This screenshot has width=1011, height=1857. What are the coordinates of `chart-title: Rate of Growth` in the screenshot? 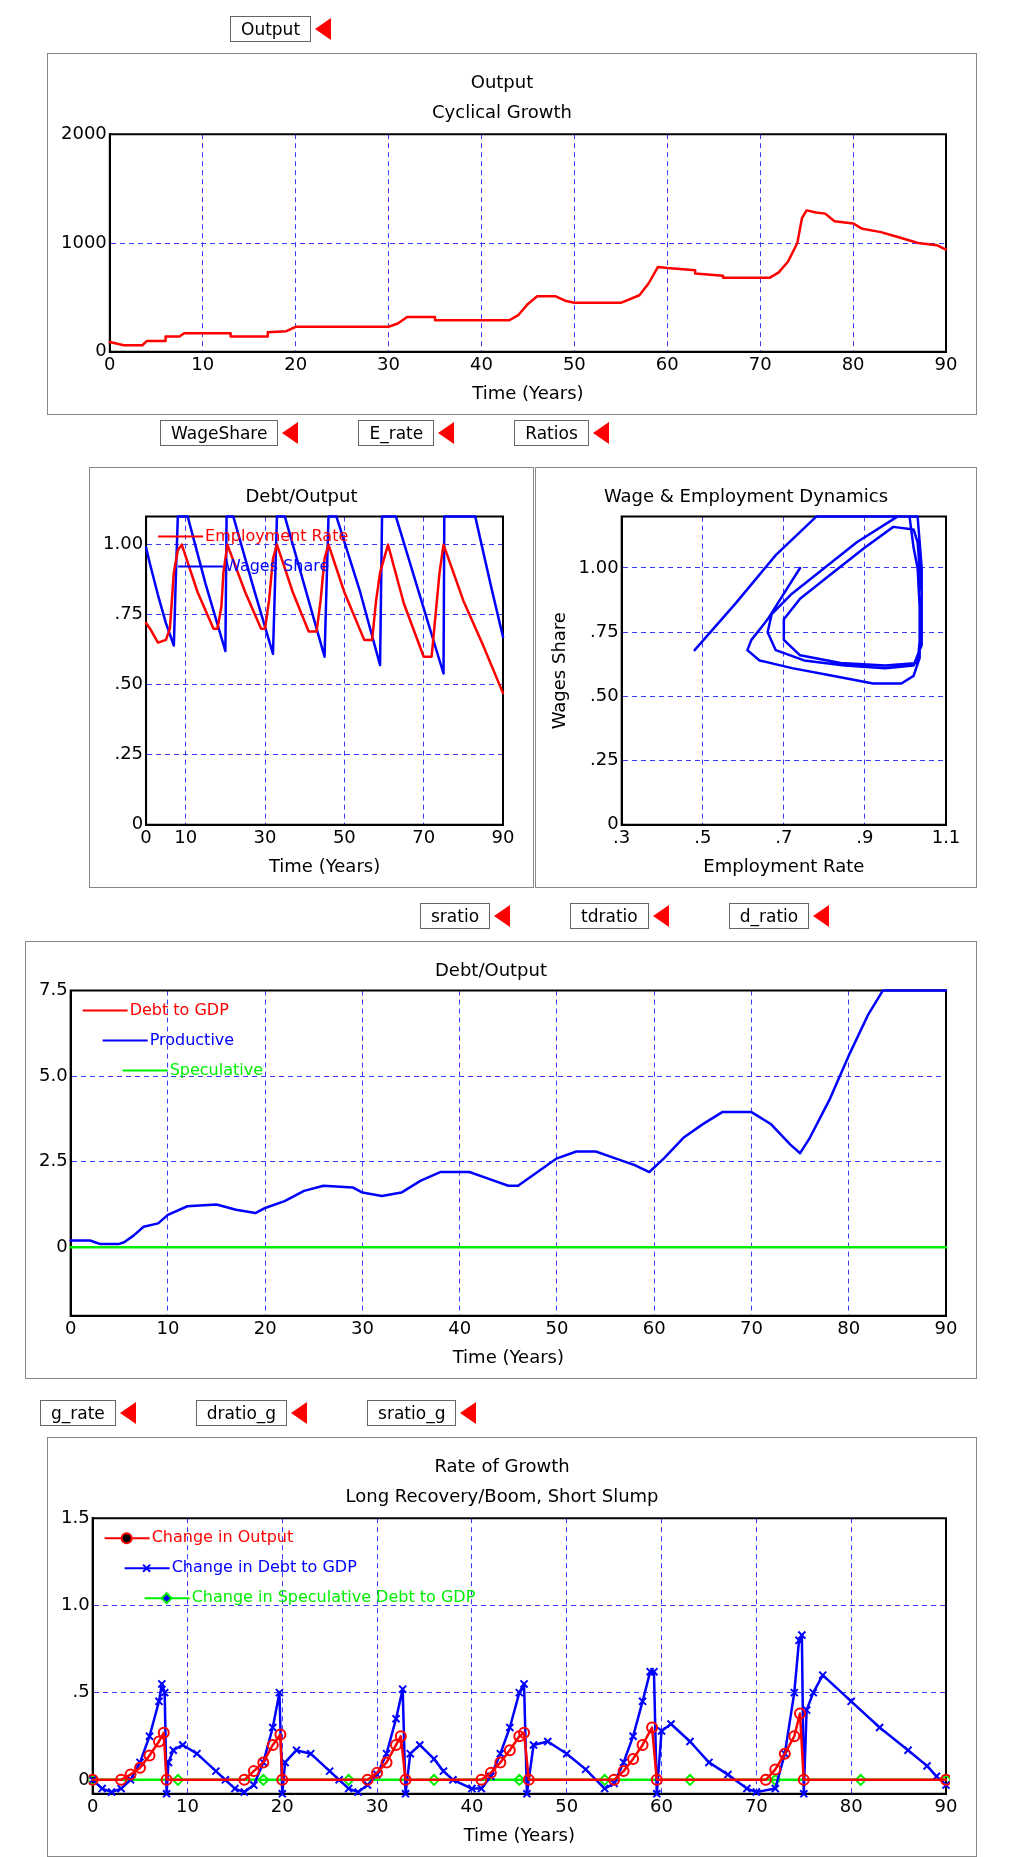 It's located at (502, 1466).